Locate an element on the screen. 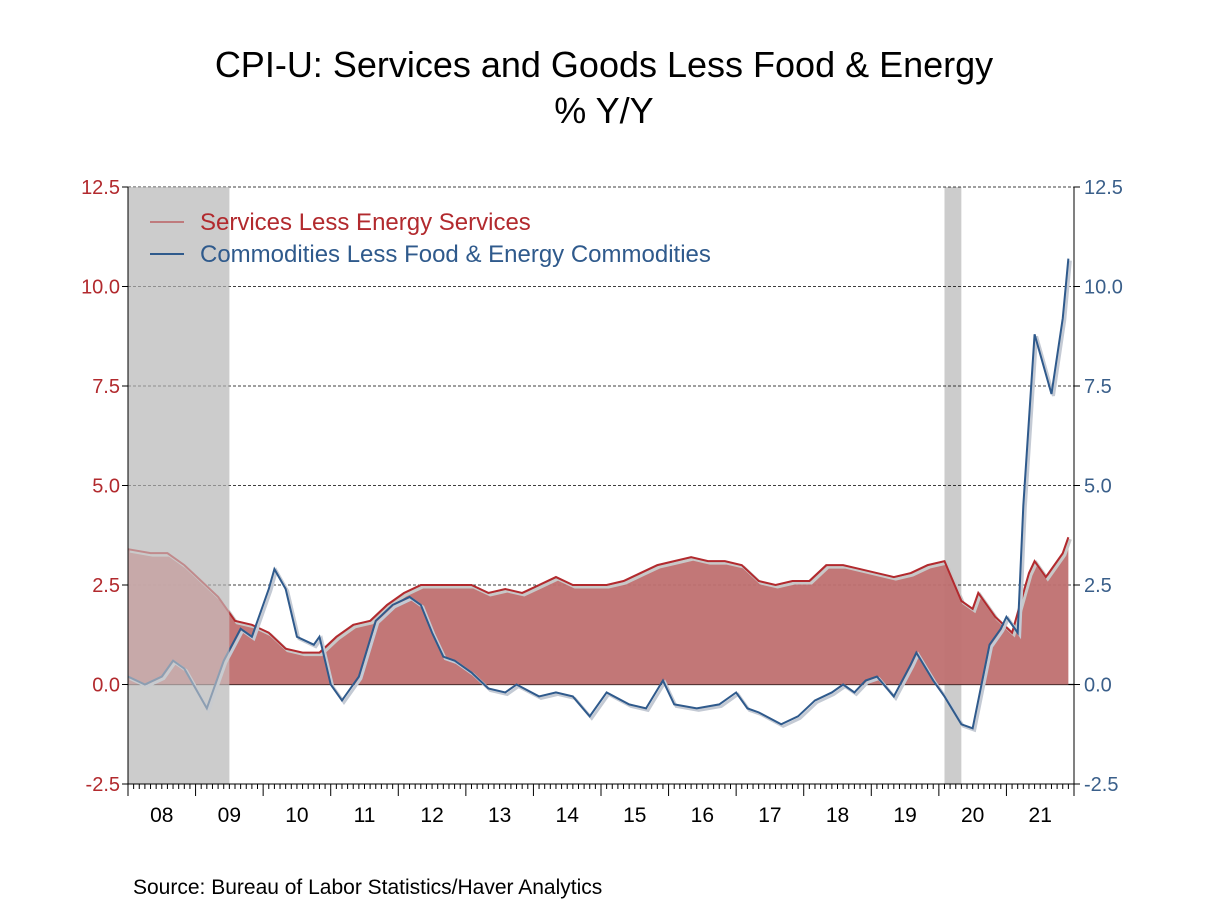 This screenshot has height=906, width=1208. chart-subtitle: % Y/Y is located at coordinates (604, 110).